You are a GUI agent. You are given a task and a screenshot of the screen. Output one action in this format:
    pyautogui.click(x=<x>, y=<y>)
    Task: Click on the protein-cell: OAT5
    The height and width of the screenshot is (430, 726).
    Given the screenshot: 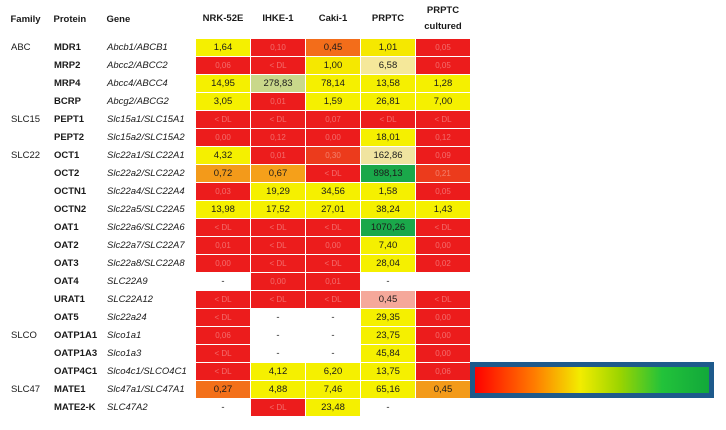 What is the action you would take?
    pyautogui.click(x=66, y=317)
    